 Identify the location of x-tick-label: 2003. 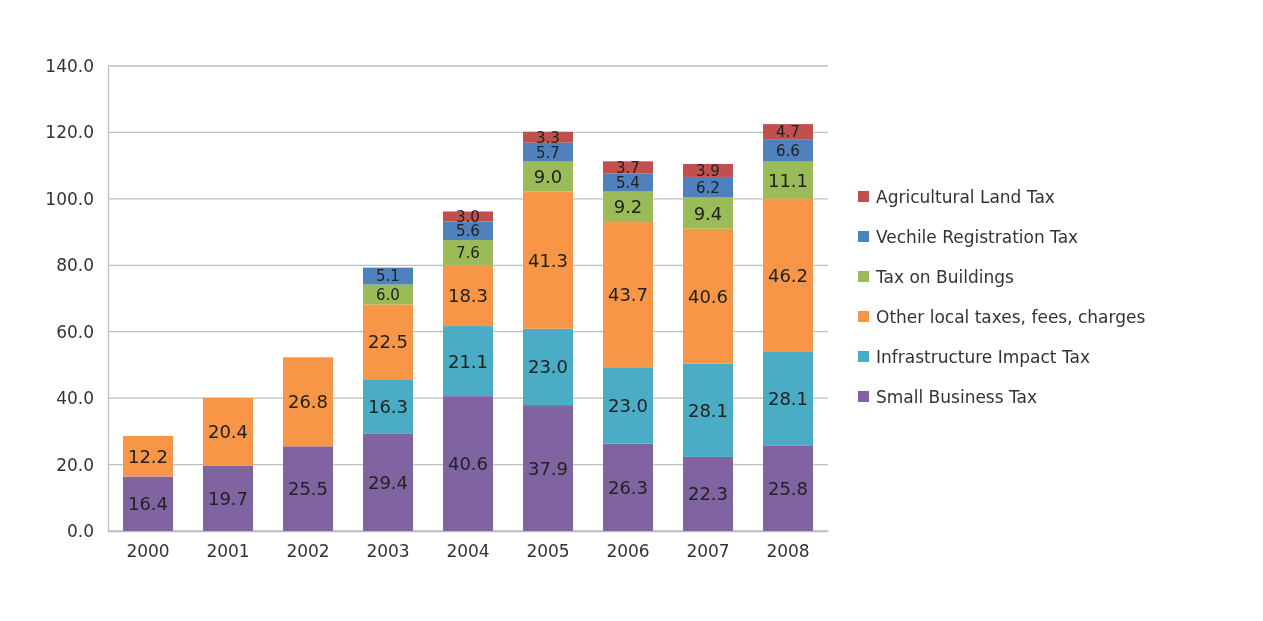
(388, 551).